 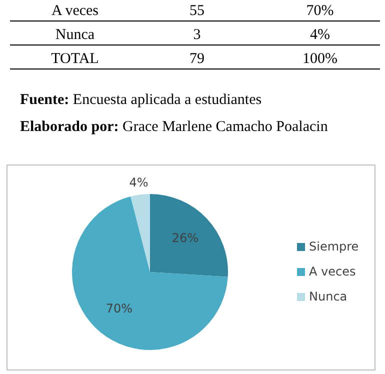 What do you see at coordinates (334, 246) in the screenshot?
I see `legend-label: Siempre` at bounding box center [334, 246].